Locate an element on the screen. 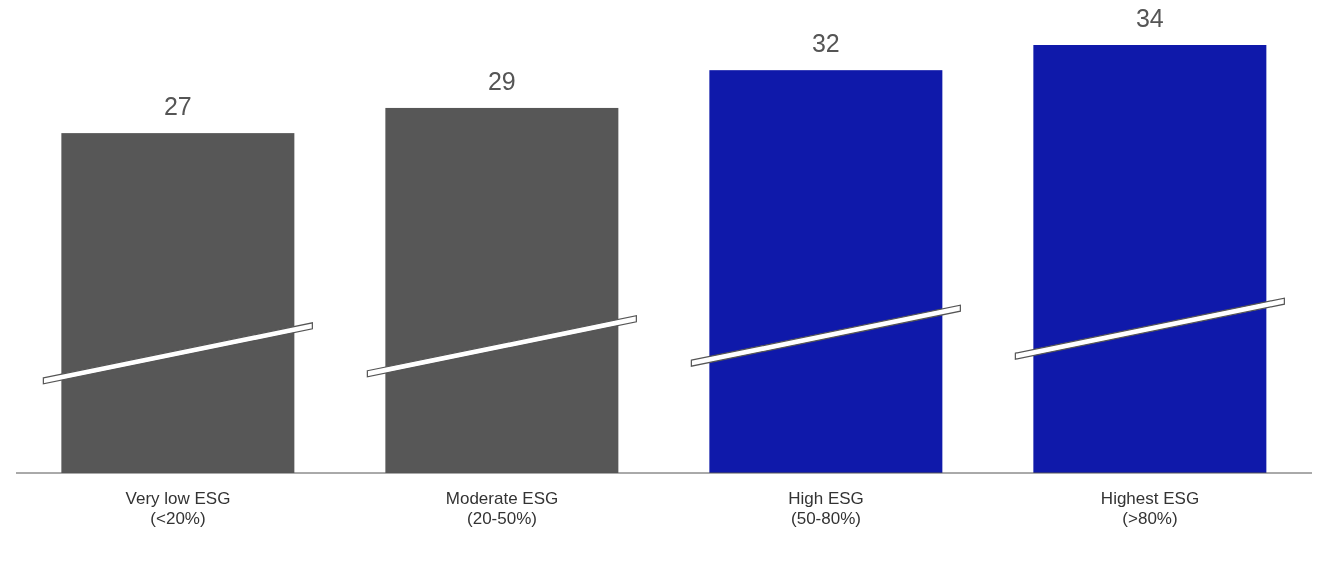  x-tick-label: Highest ESG (>80%) is located at coordinates (1150, 508).